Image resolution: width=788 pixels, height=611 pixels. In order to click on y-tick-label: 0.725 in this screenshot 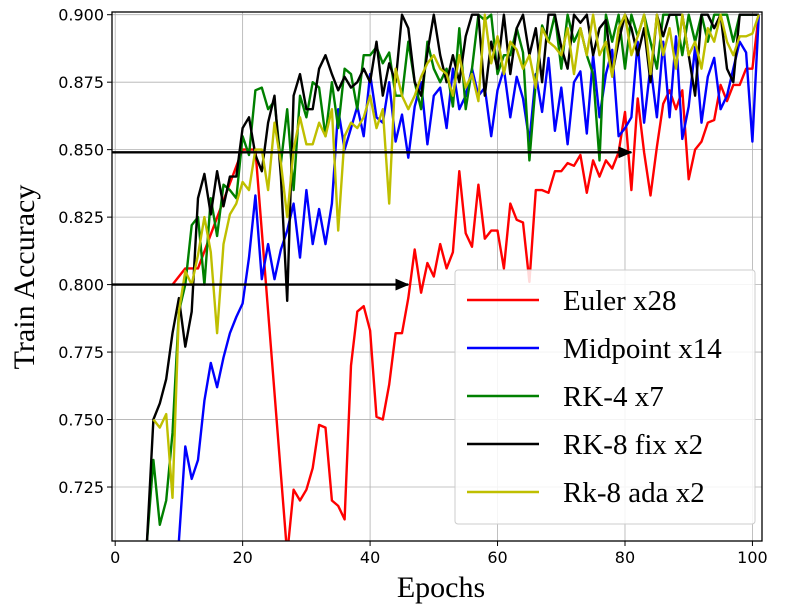, I will do `click(81, 487)`.